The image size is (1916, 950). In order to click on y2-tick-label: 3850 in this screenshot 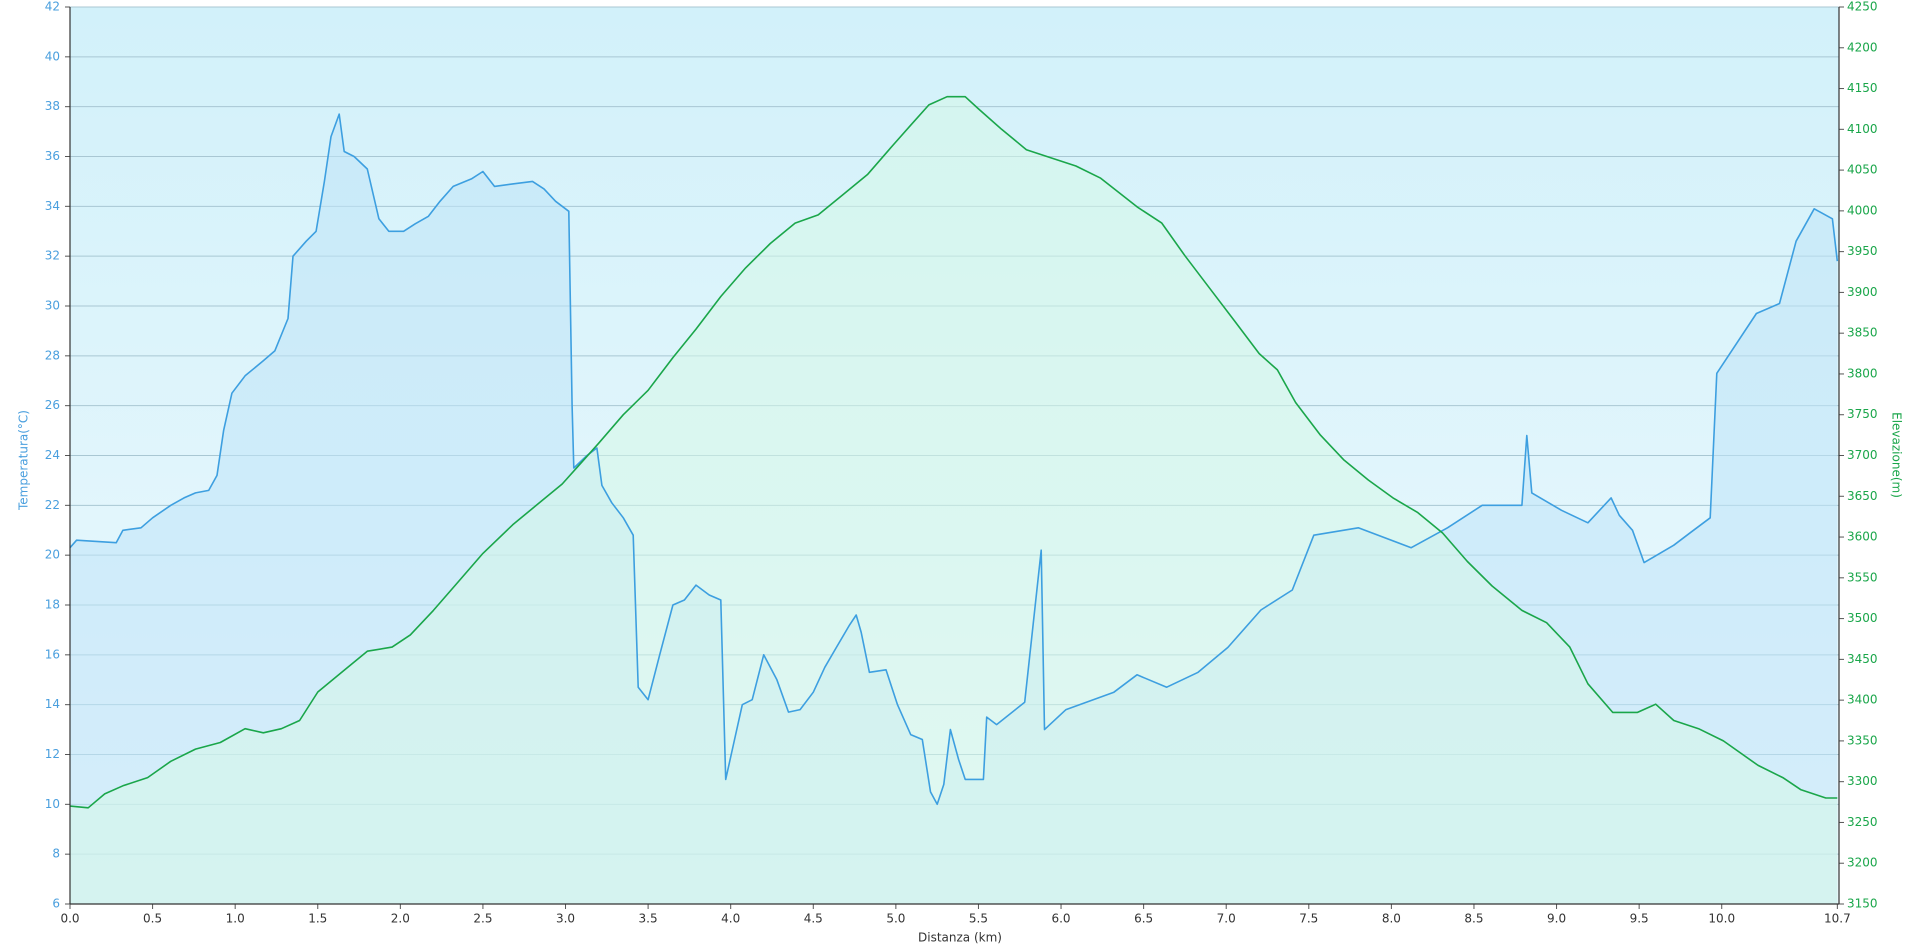, I will do `click(1862, 333)`.